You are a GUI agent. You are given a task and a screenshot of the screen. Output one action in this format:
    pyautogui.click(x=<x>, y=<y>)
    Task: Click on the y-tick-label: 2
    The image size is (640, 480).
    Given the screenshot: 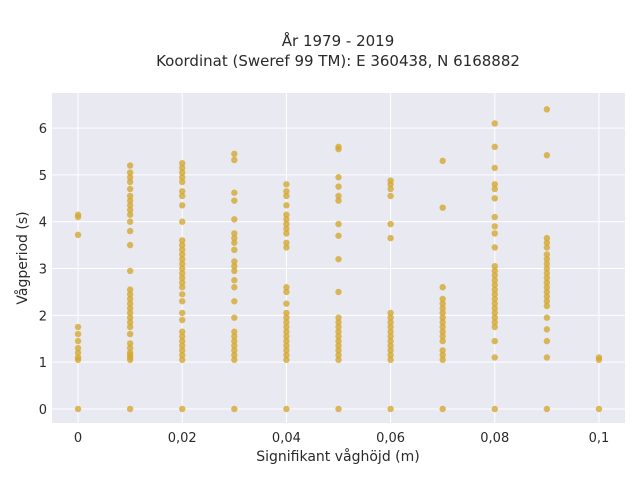 What is the action you would take?
    pyautogui.click(x=43, y=316)
    